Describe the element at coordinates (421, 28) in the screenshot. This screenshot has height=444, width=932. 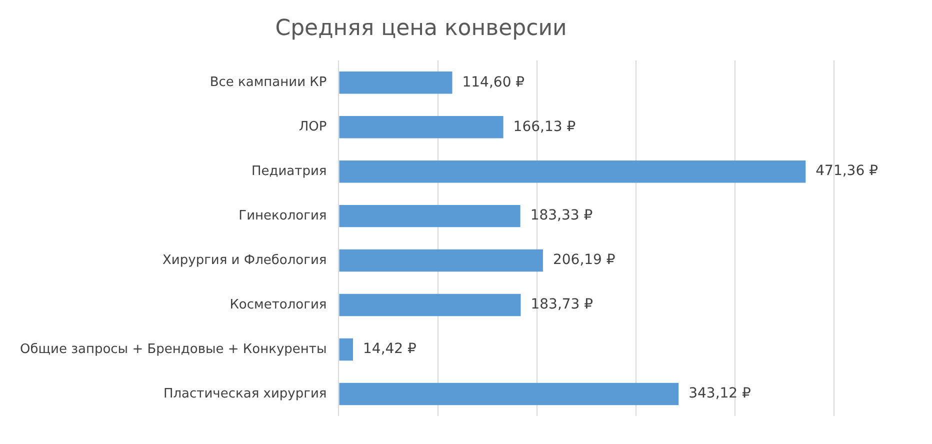
I see `chart-title: Средняя цена конверсии` at that location.